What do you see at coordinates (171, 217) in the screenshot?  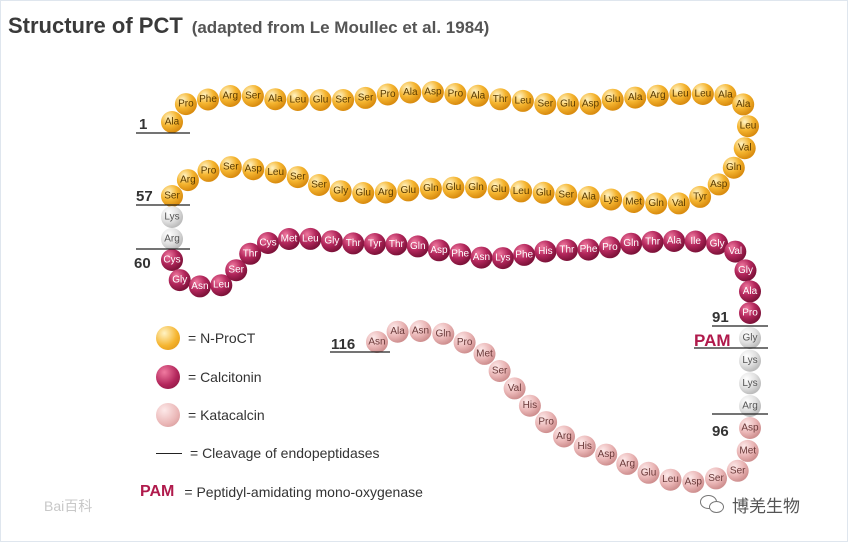 I see `cleavage-a-label-1: Lys` at bounding box center [171, 217].